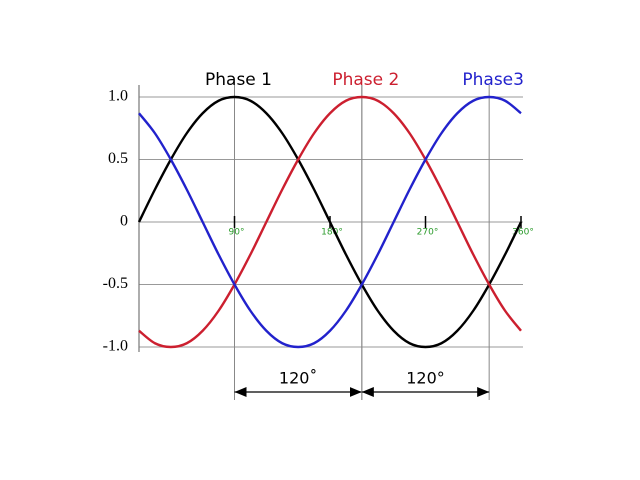 Image resolution: width=640 pixels, height=480 pixels. I want to click on y-tick-label: 0, so click(124, 221).